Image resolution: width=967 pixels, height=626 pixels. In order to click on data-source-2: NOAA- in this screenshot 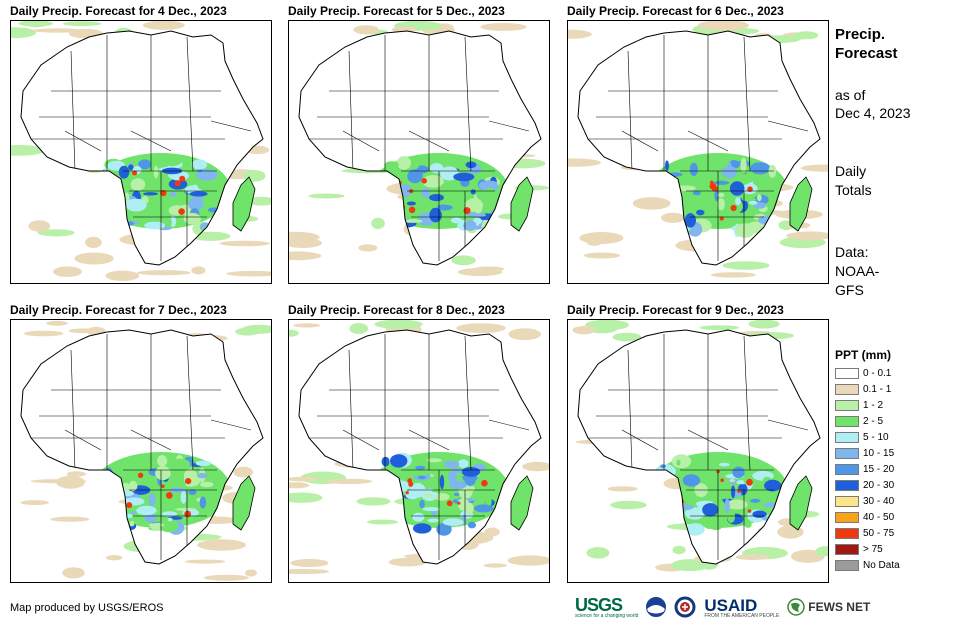, I will do `click(857, 271)`.